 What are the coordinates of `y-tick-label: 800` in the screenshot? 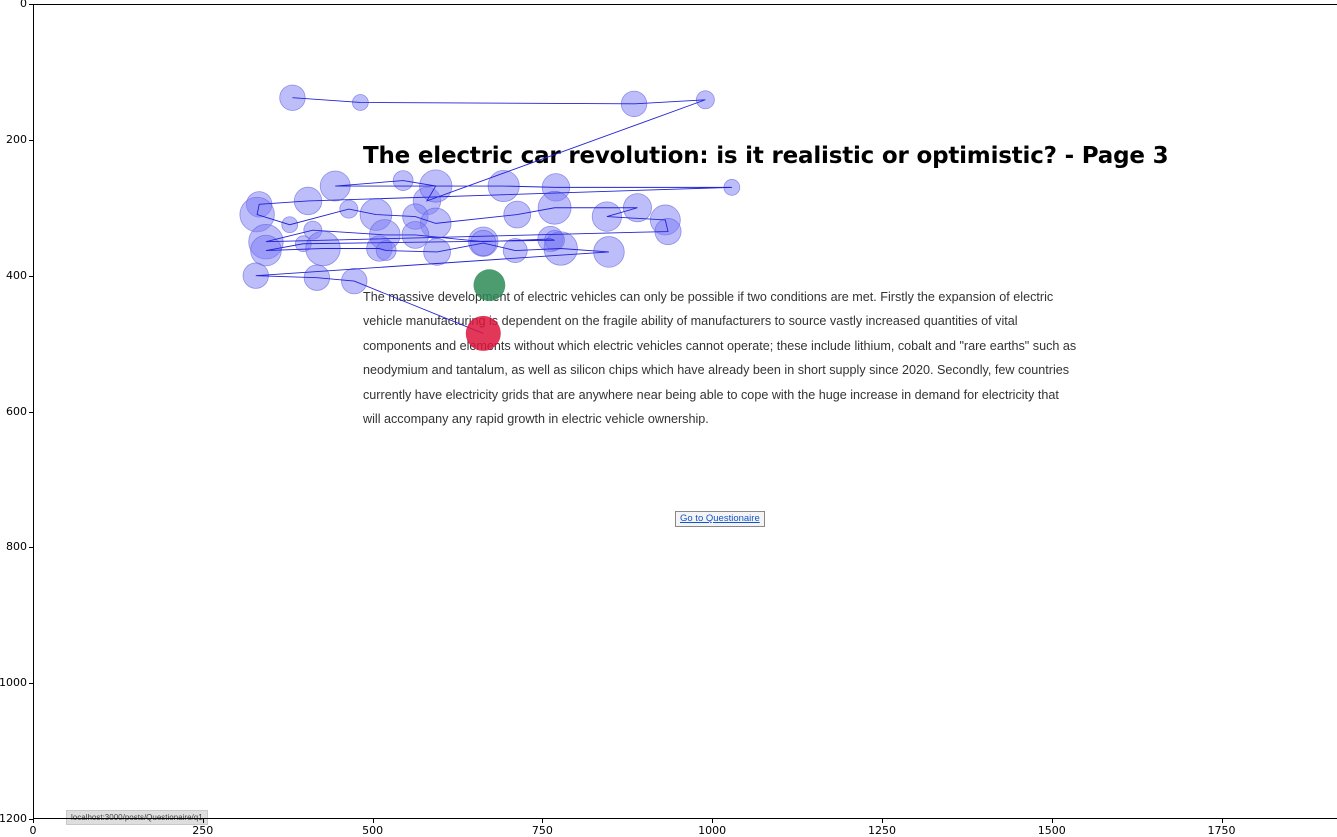 It's located at (16, 547).